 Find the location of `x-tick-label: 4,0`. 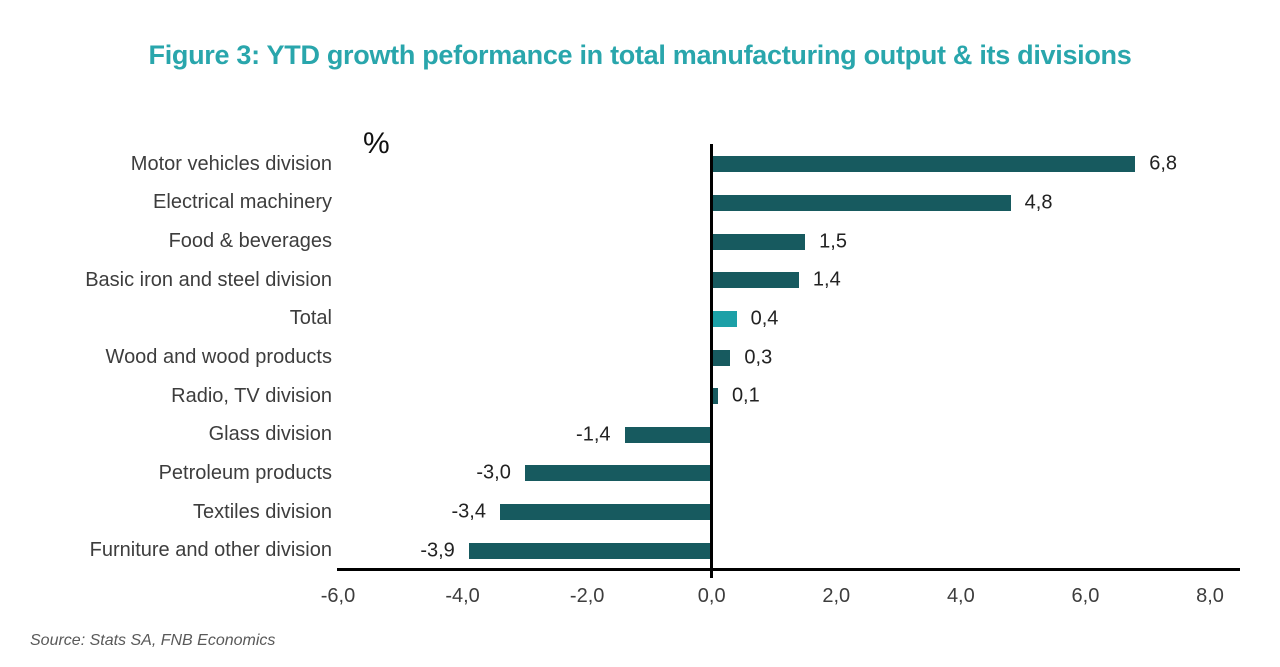

x-tick-label: 4,0 is located at coordinates (960, 596).